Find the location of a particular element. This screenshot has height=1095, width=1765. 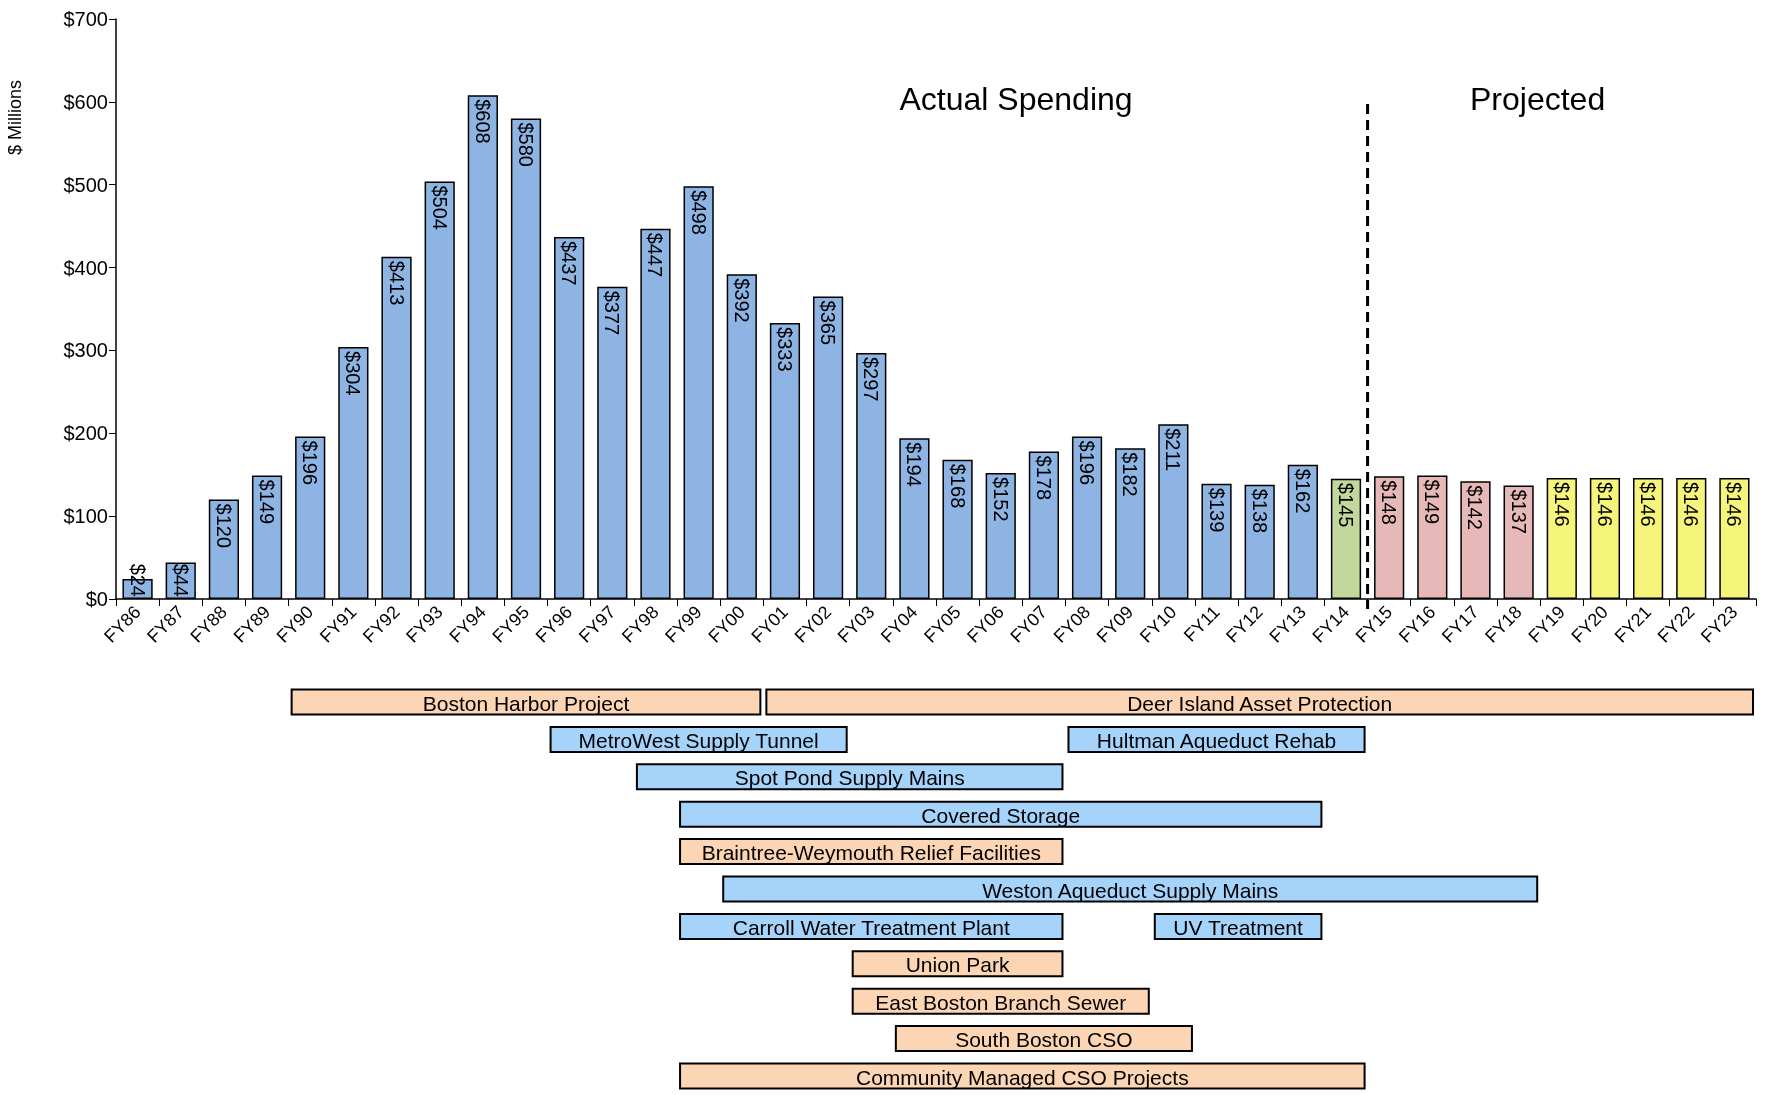

data-label: $447 is located at coordinates (655, 255).